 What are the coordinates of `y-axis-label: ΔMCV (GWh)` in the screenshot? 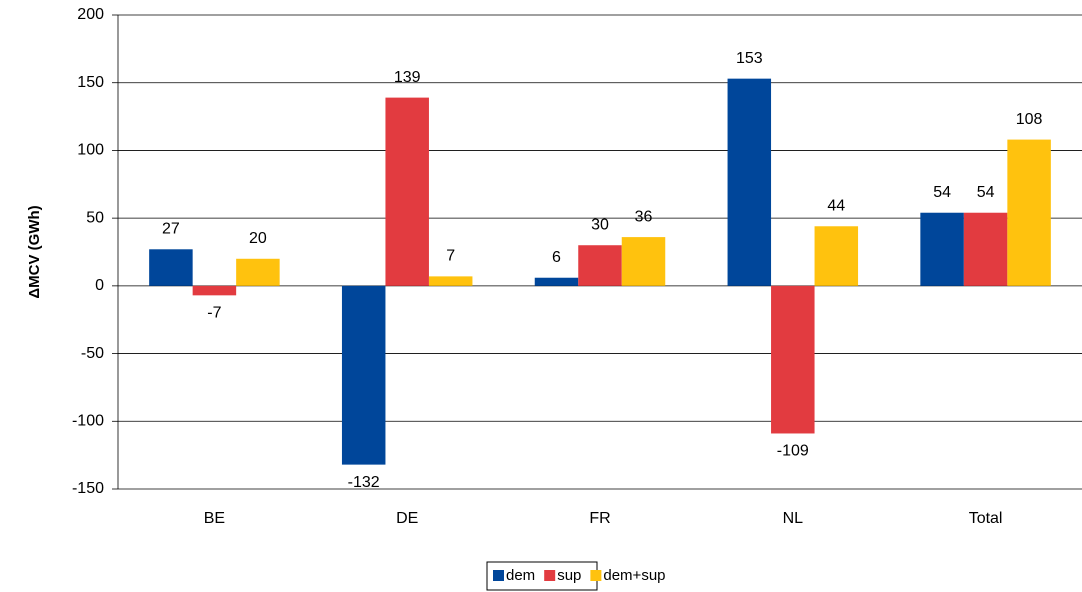 It's located at (34, 251).